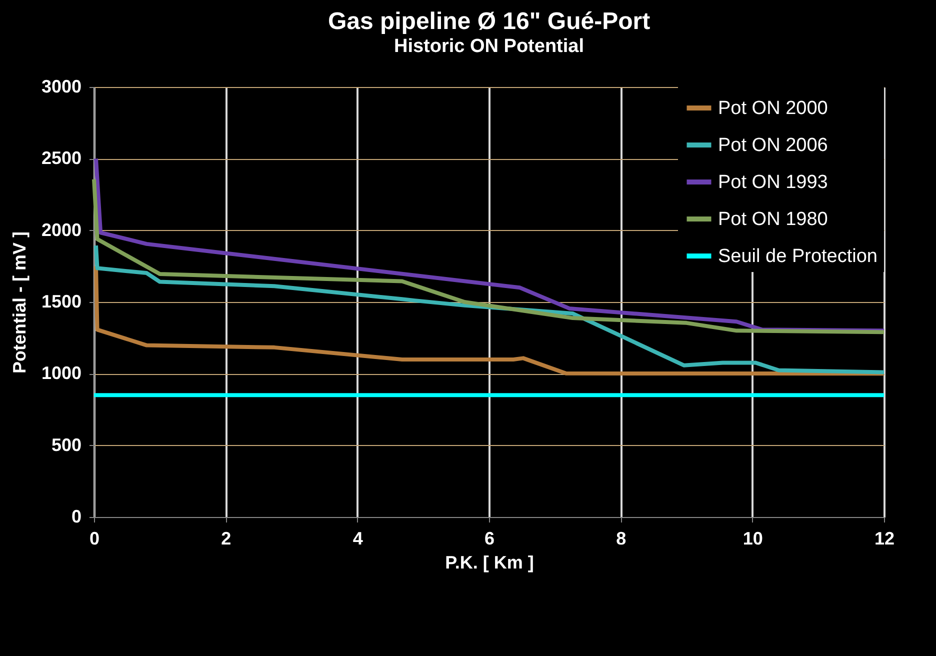  I want to click on legend-label: Pot ON 2006, so click(773, 145).